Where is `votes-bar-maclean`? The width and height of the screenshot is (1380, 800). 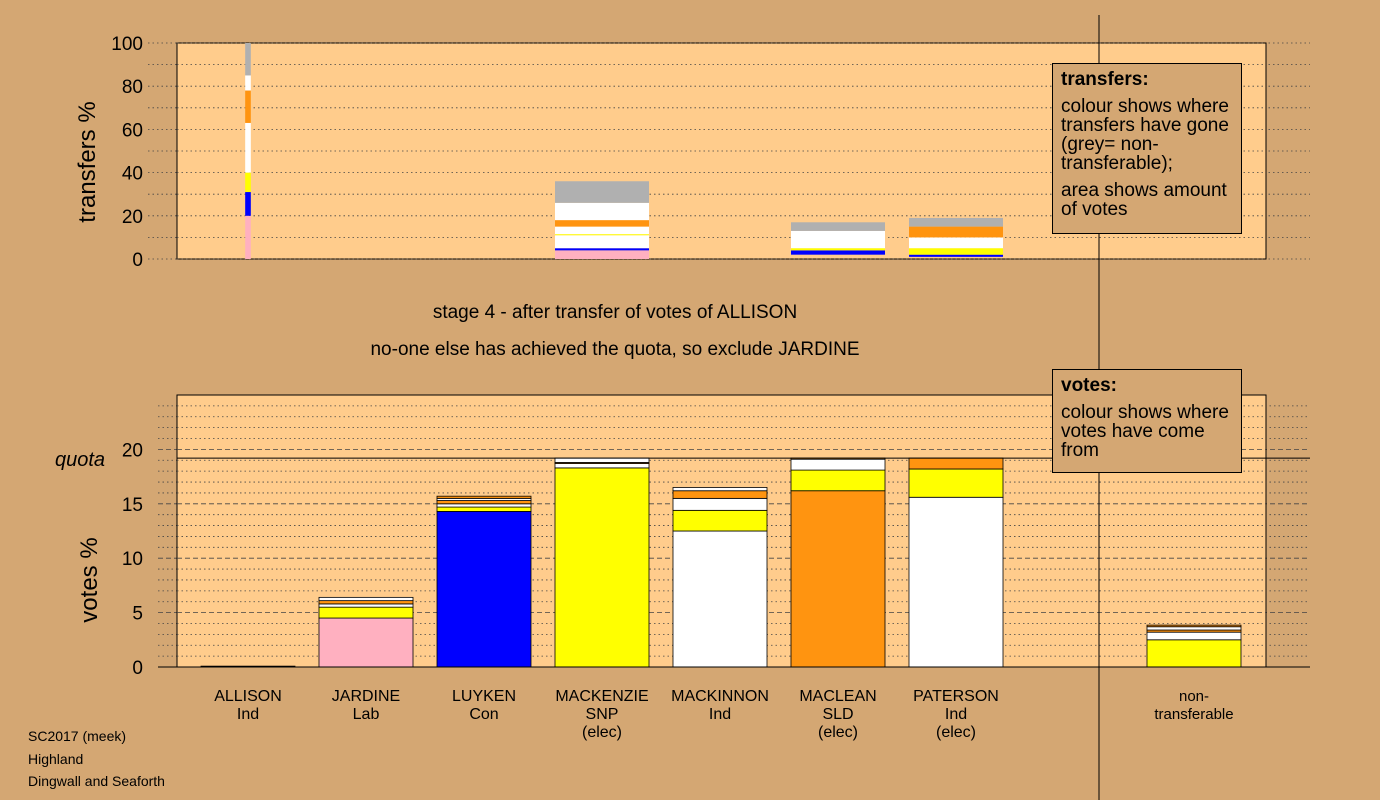
votes-bar-maclean is located at coordinates (838, 562).